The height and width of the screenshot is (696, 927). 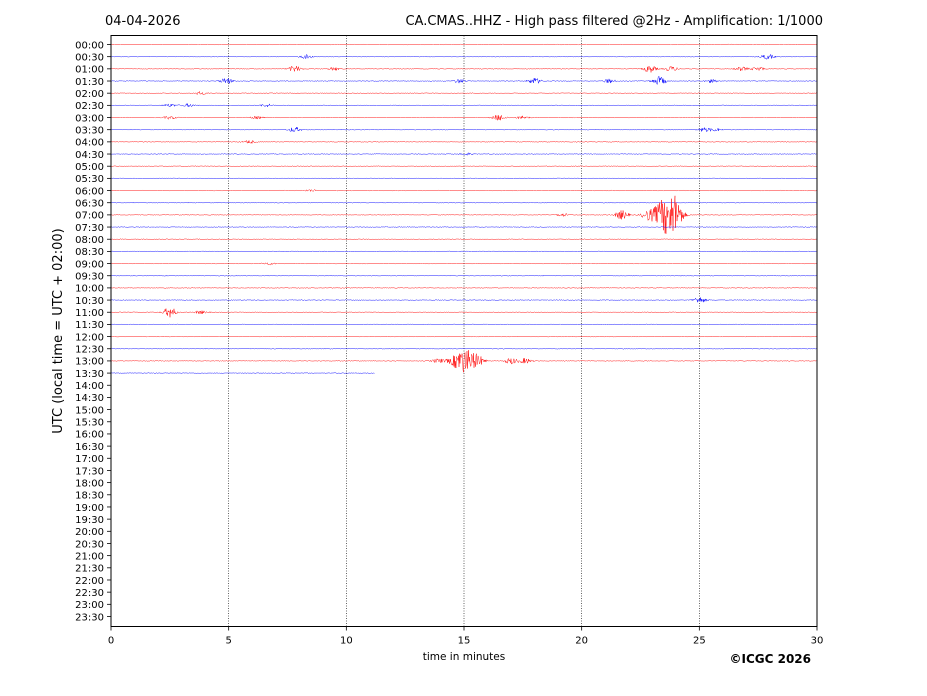 What do you see at coordinates (89, 179) in the screenshot?
I see `row-label-05:30: 05:30` at bounding box center [89, 179].